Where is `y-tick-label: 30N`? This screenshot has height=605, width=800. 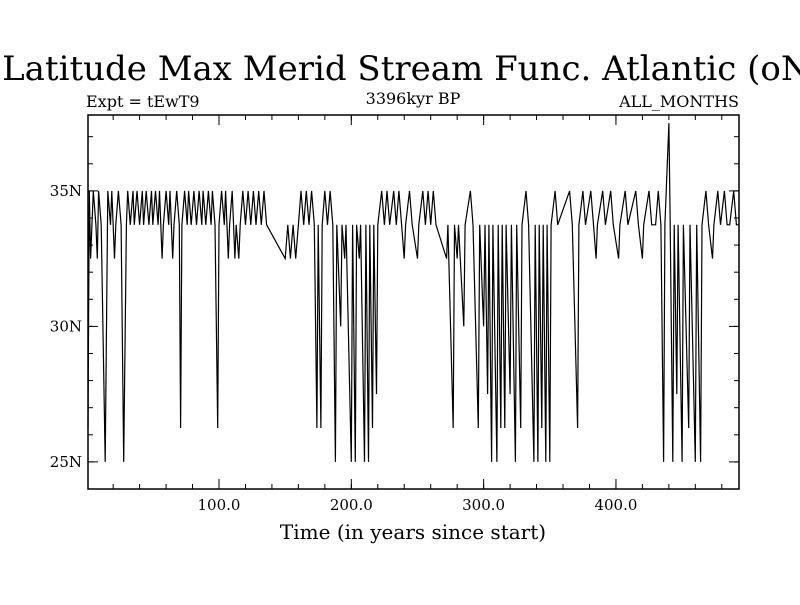 y-tick-label: 30N is located at coordinates (66, 326).